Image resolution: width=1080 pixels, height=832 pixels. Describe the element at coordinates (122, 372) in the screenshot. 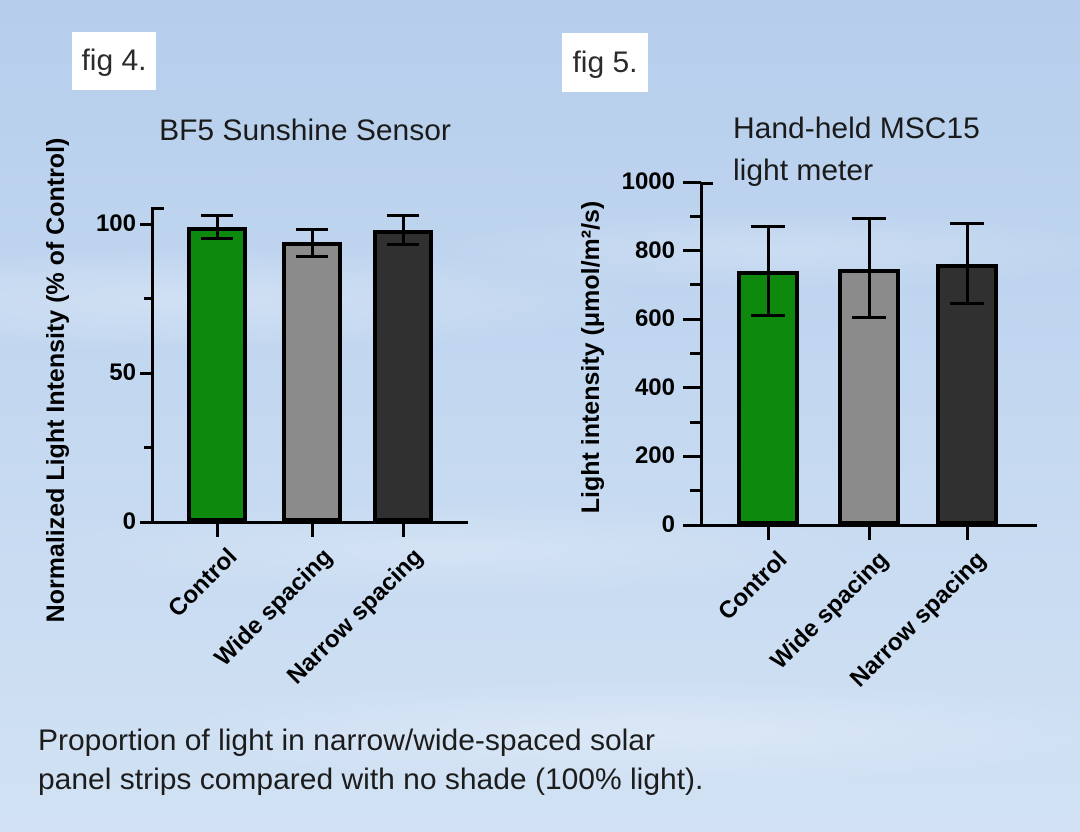

I see `y-tick-label: 50` at that location.